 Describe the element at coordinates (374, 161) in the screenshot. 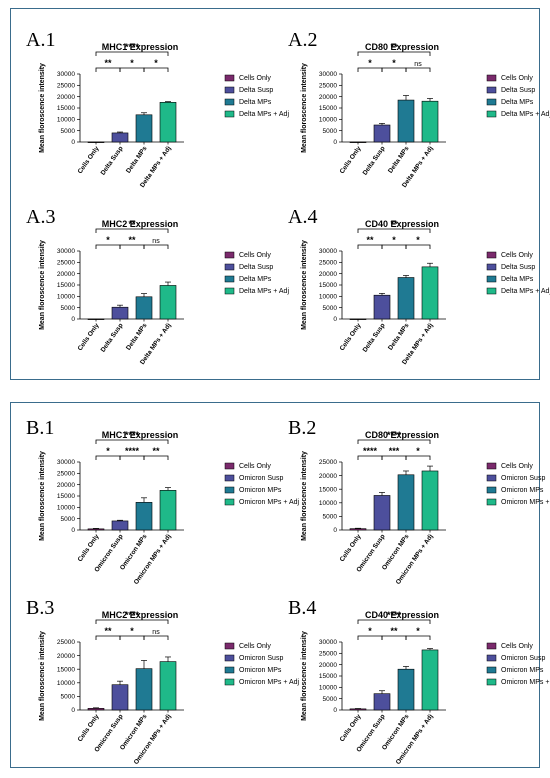

I see `x-tick-label: Delta Susp` at that location.